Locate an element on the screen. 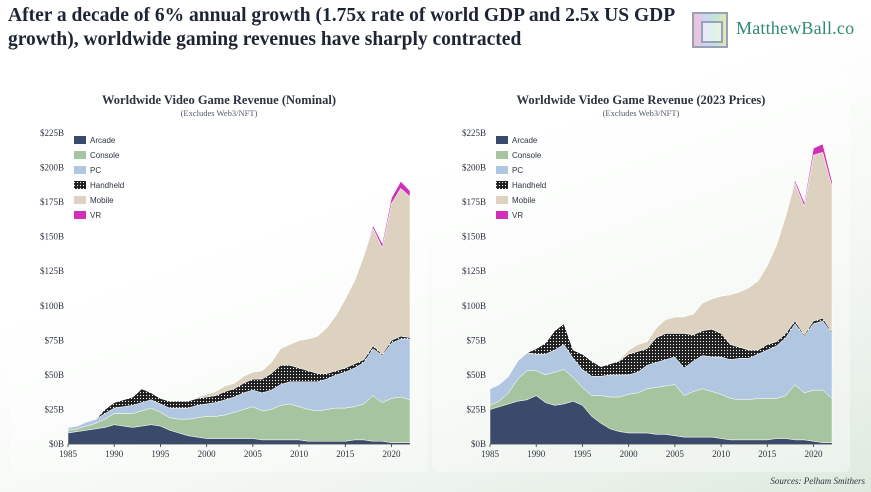 The height and width of the screenshot is (492, 871). source-note: Sources: Pelham Smithers is located at coordinates (817, 481).